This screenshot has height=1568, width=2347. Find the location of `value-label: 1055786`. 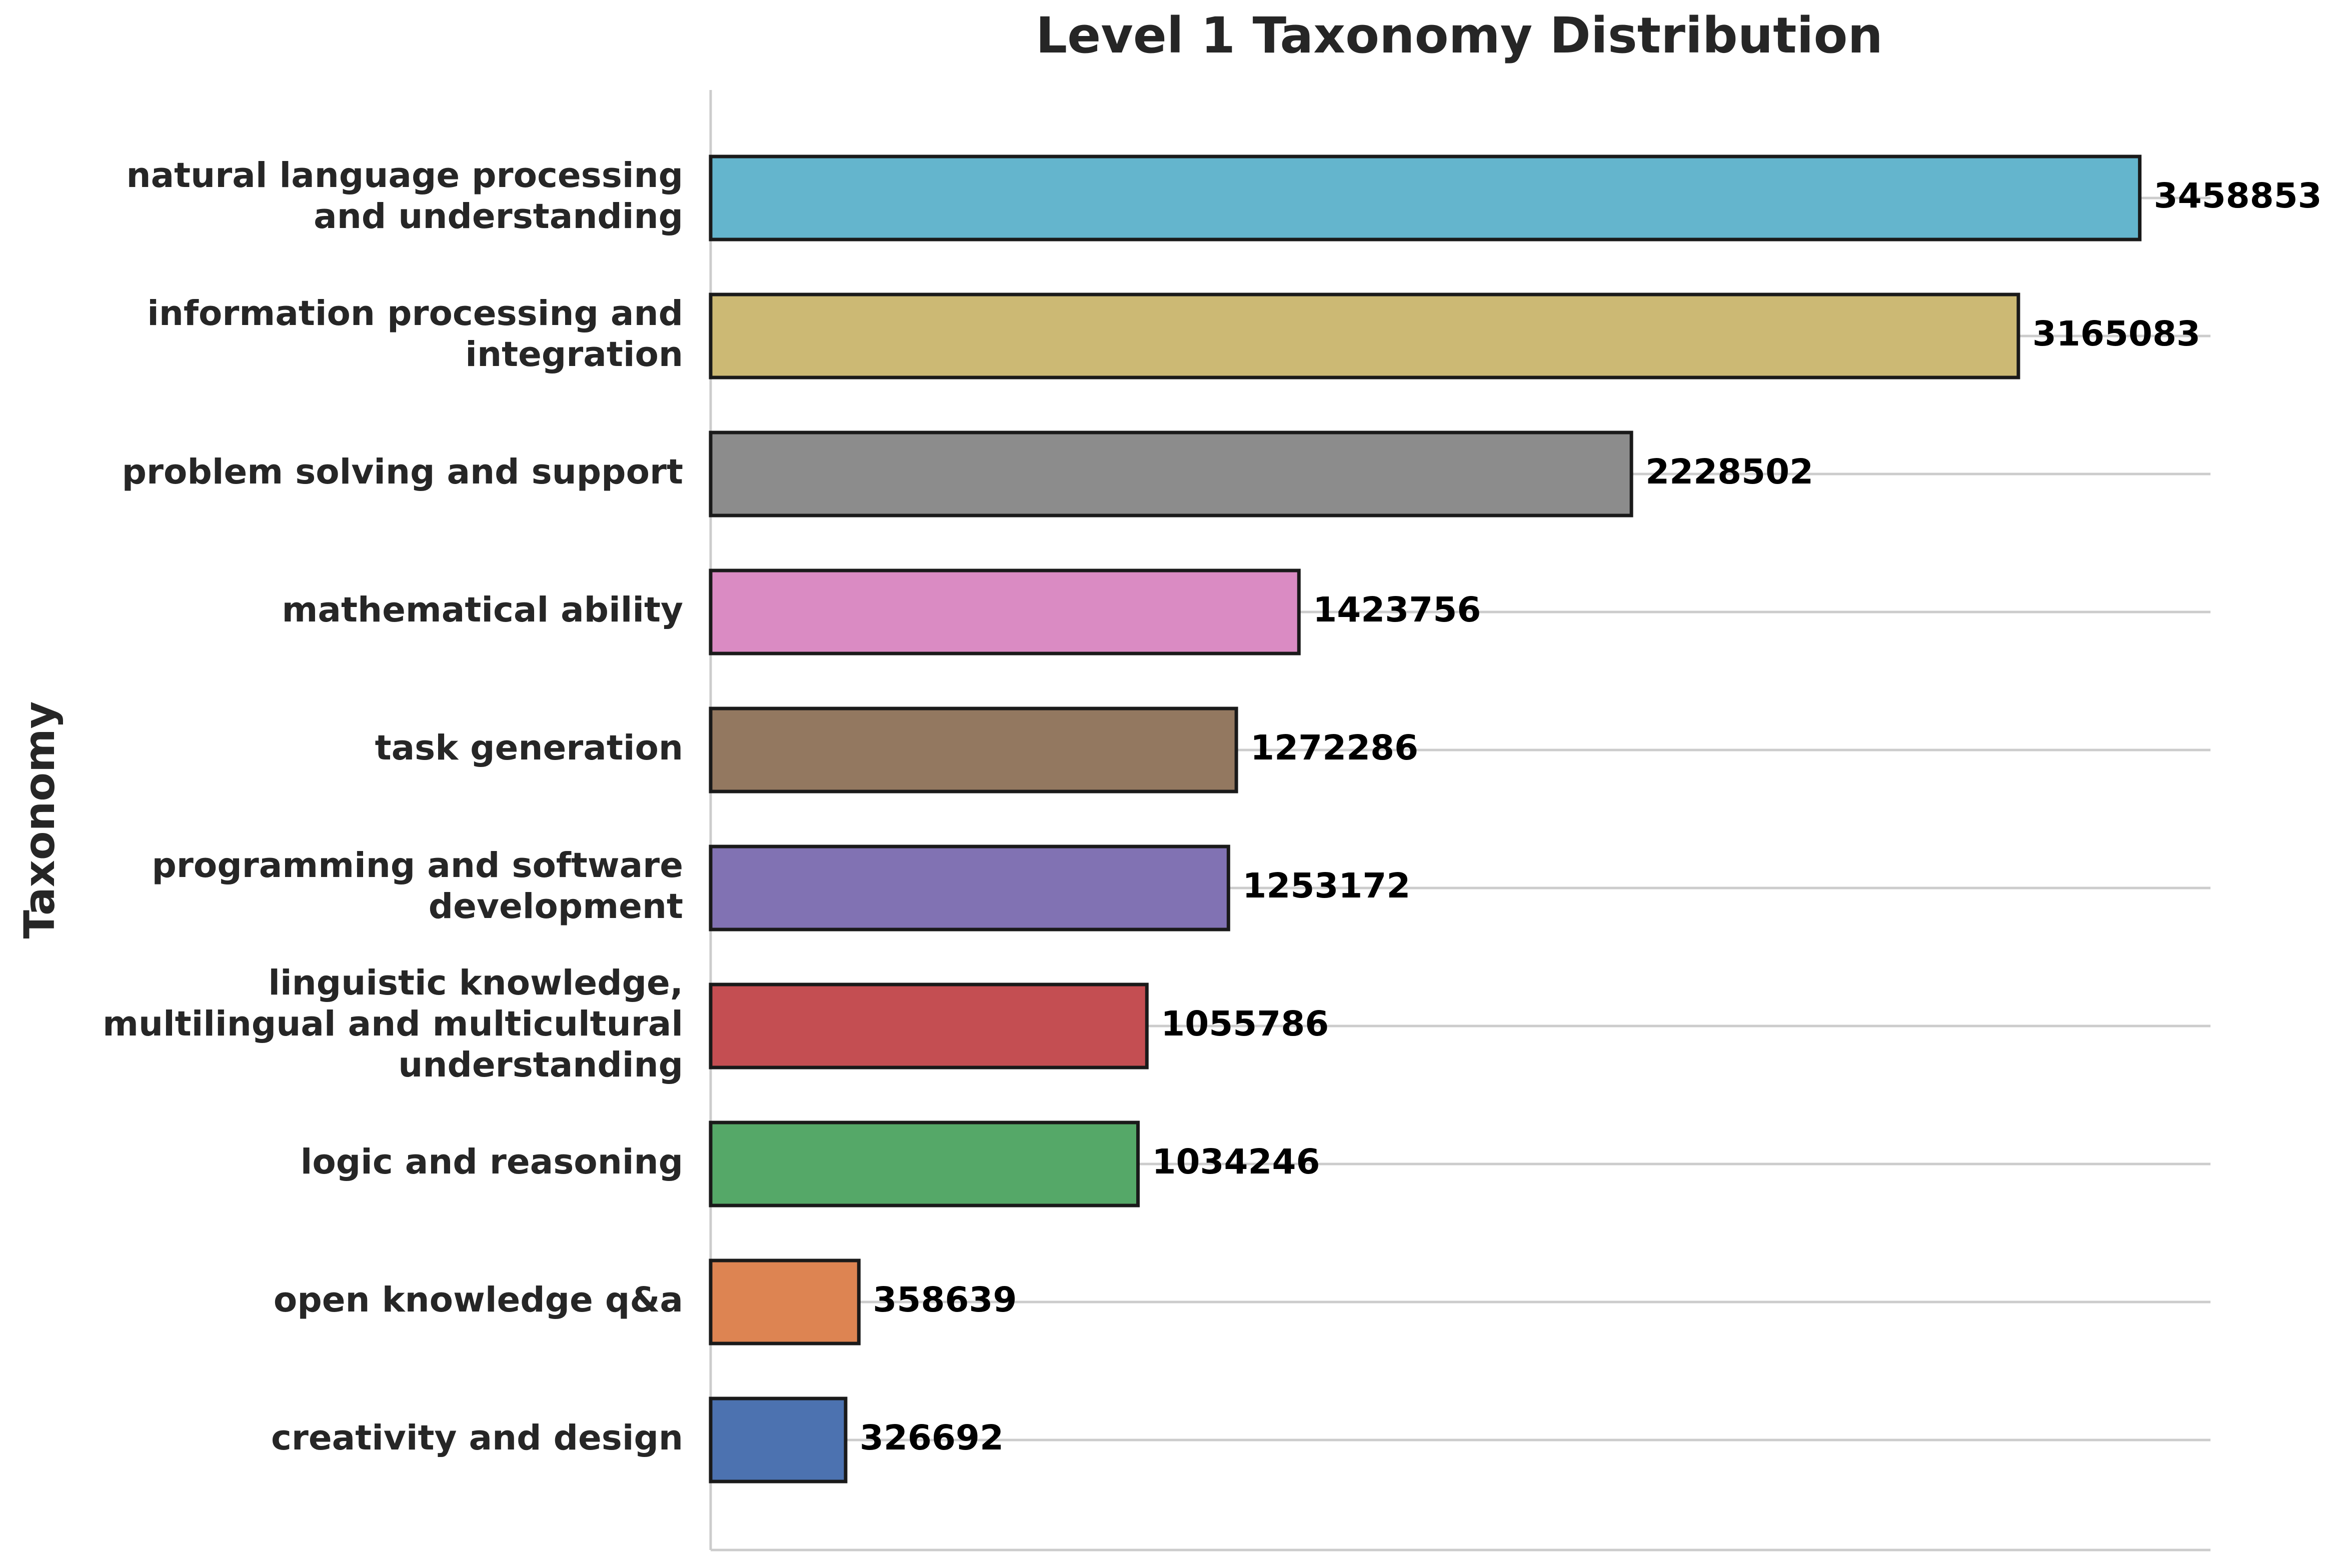

value-label: 1055786 is located at coordinates (1245, 1024).